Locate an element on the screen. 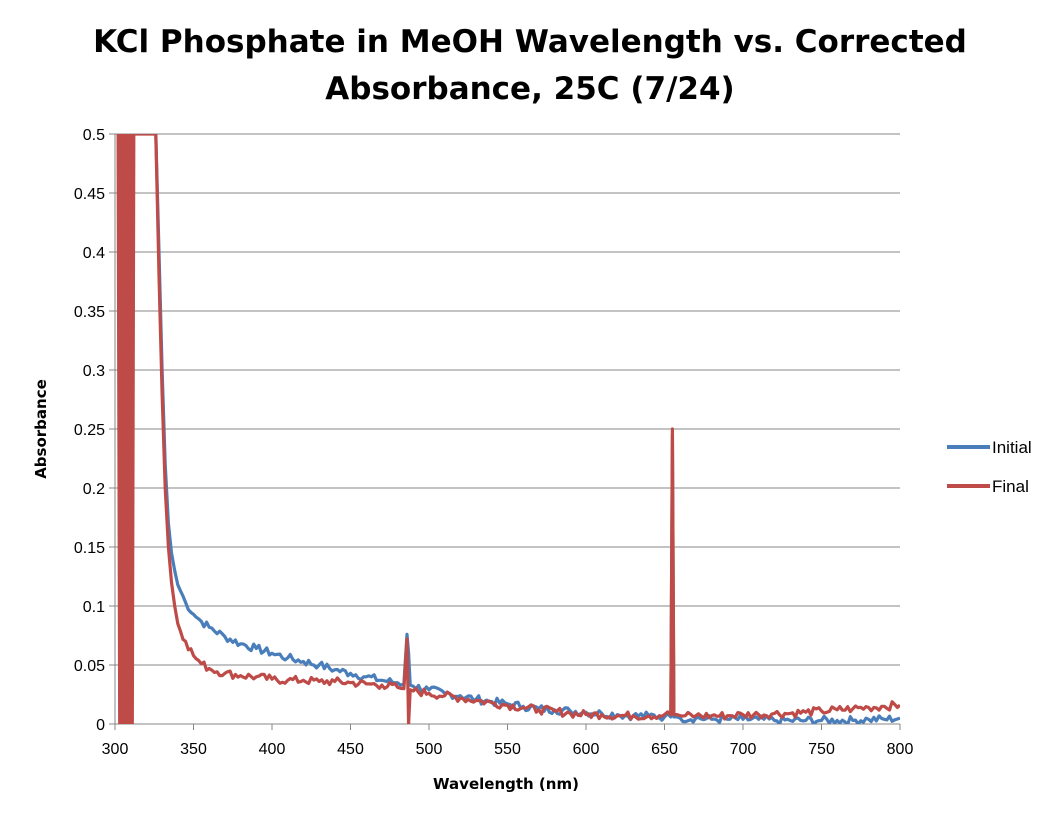  y-tick-label: 0.1 is located at coordinates (94, 607).